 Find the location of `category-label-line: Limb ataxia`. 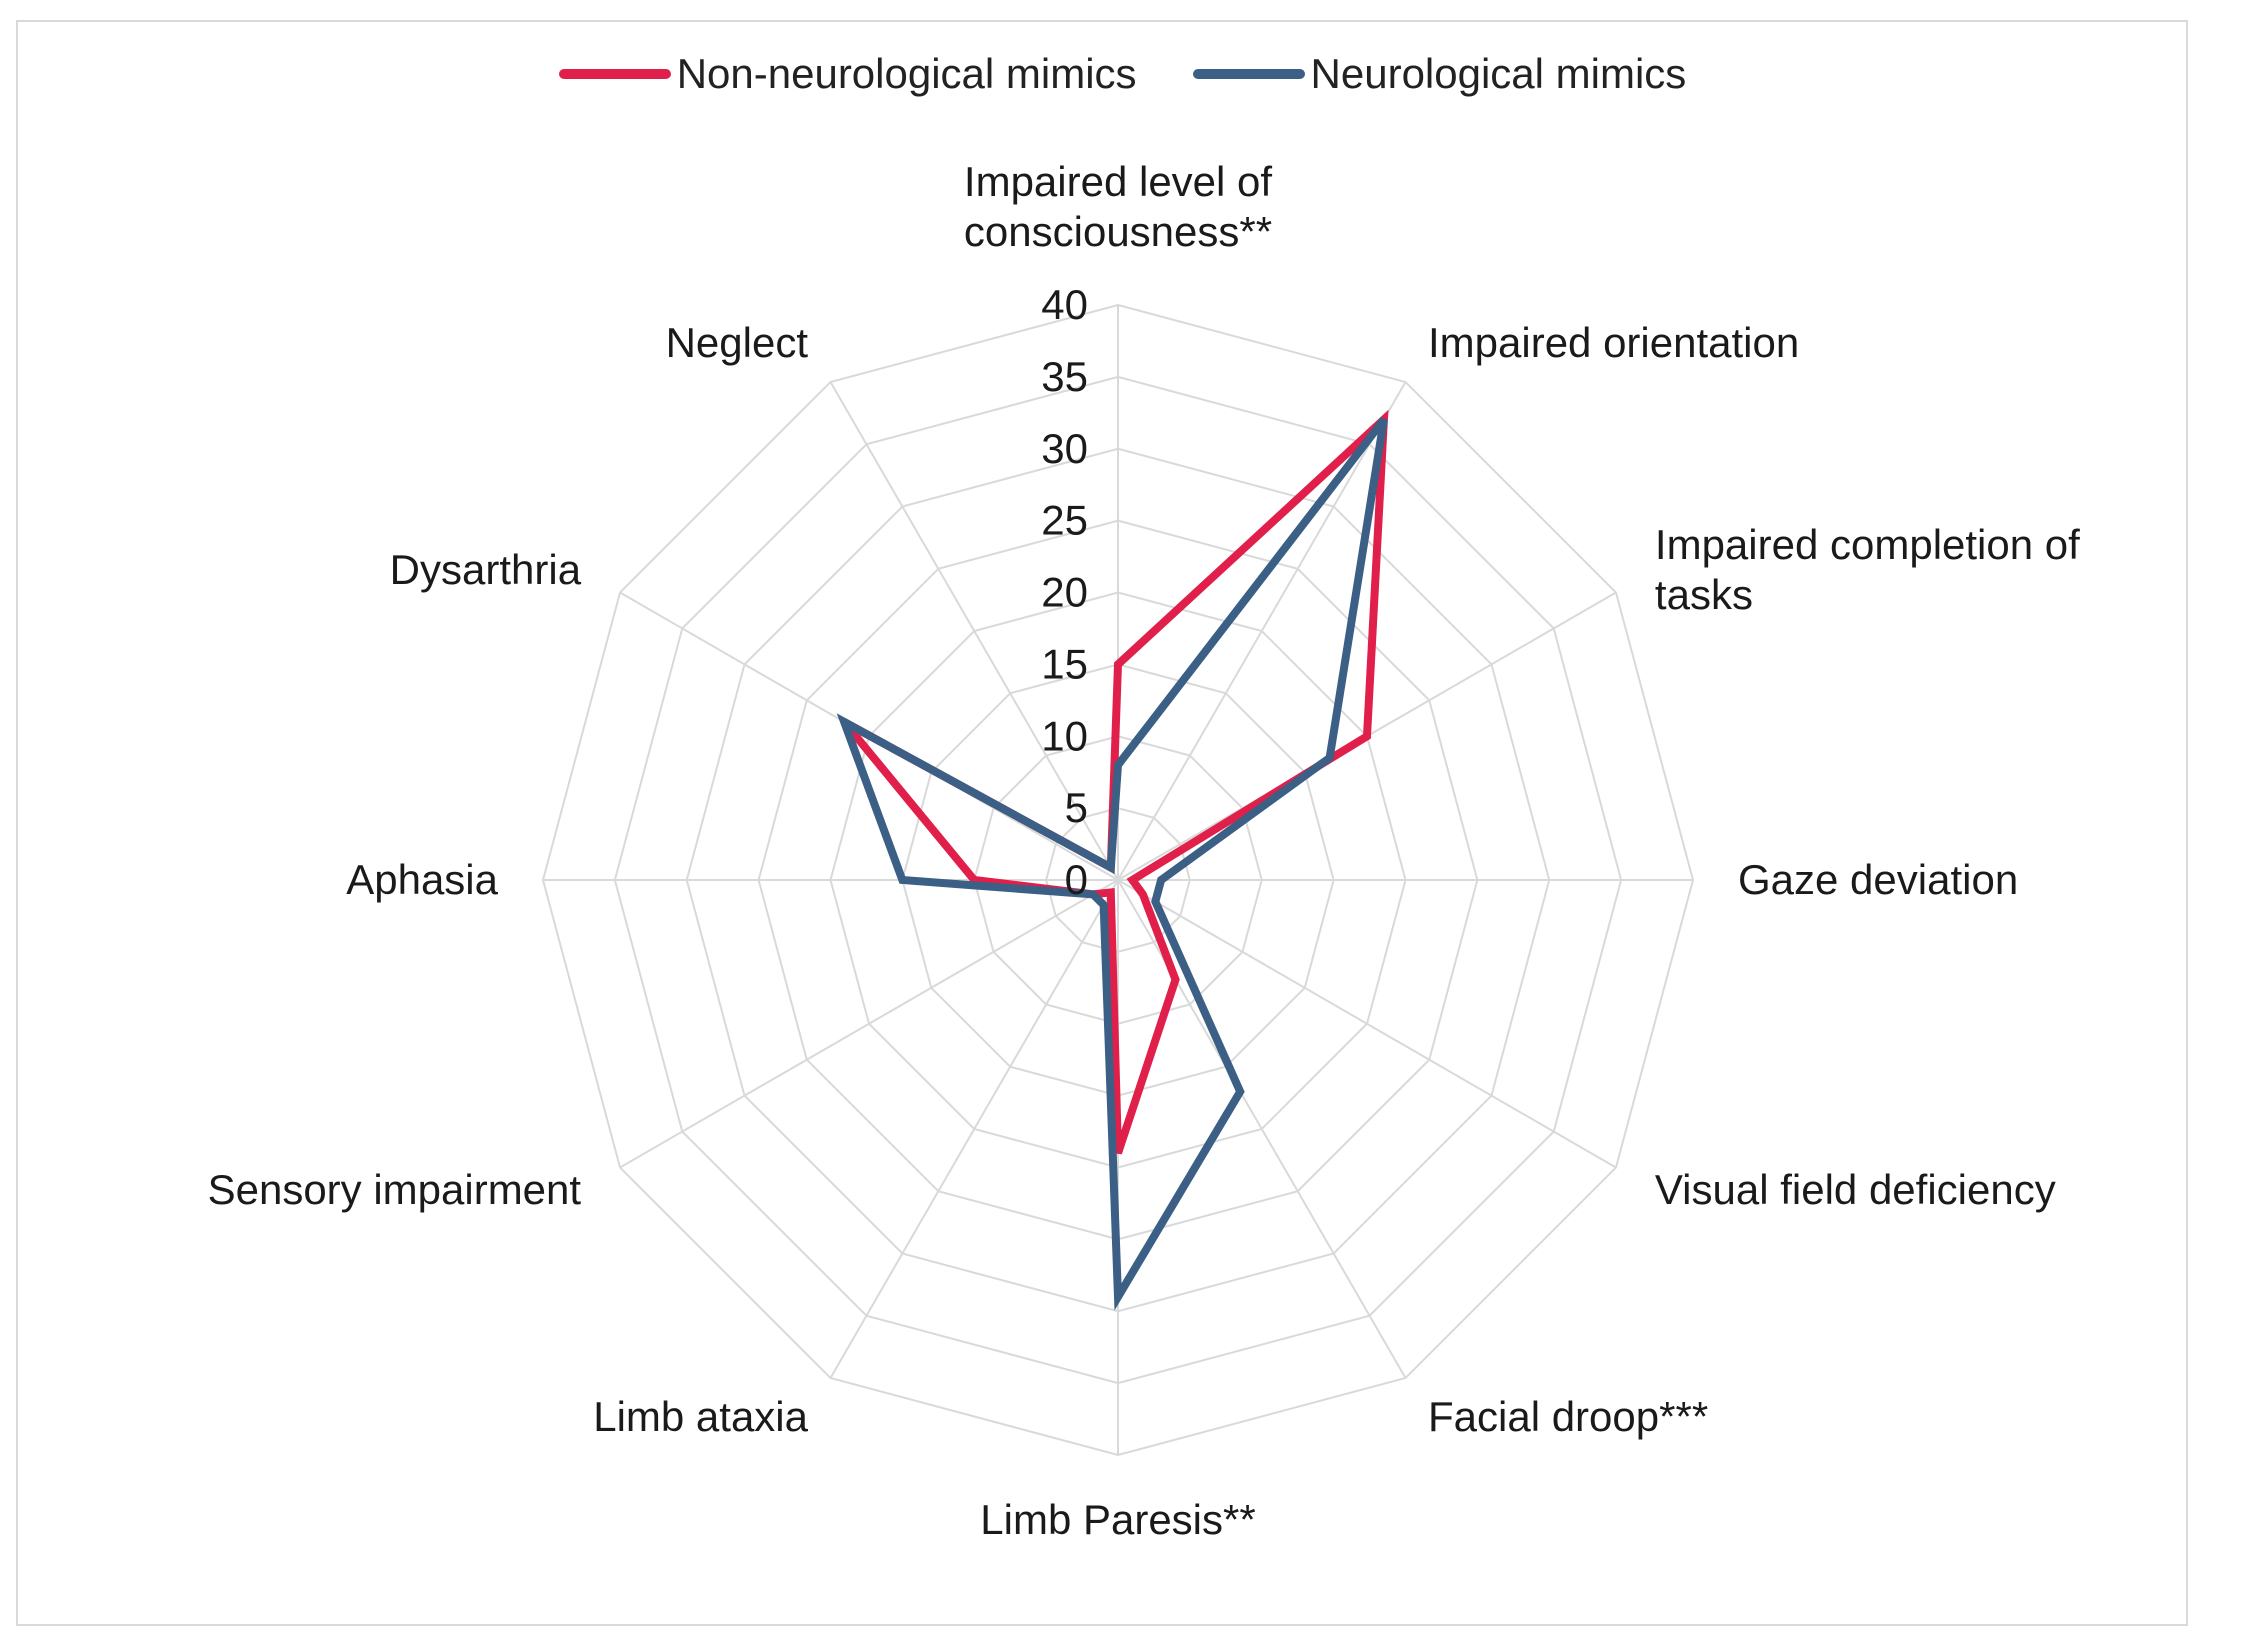

category-label-line: Limb ataxia is located at coordinates (700, 1416).